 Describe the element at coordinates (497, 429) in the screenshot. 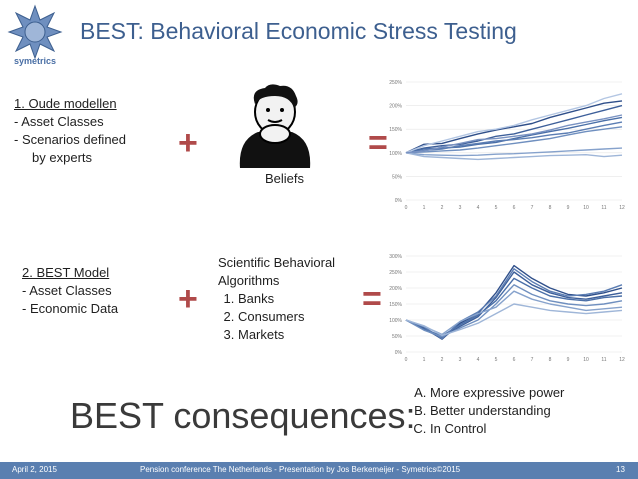

I see `outcome-control: In Control` at that location.